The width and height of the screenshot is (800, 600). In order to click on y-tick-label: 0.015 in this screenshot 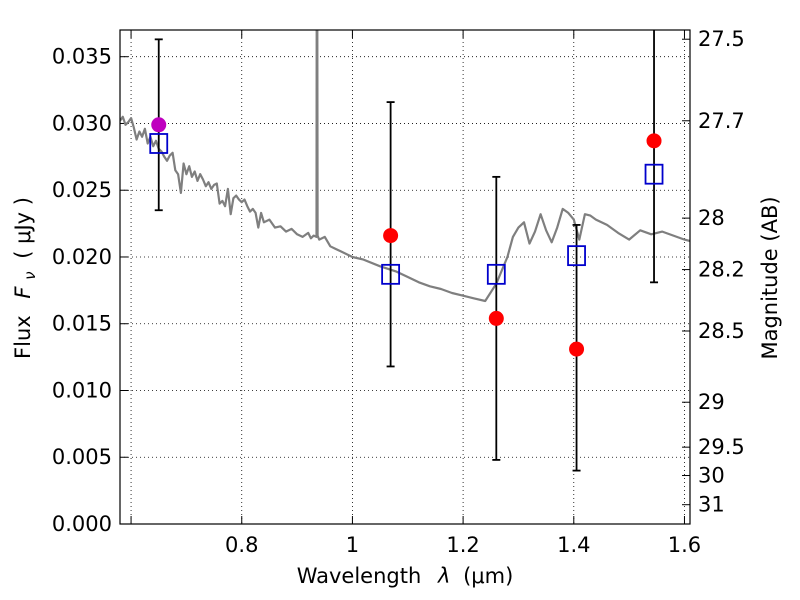, I will do `click(82, 324)`.